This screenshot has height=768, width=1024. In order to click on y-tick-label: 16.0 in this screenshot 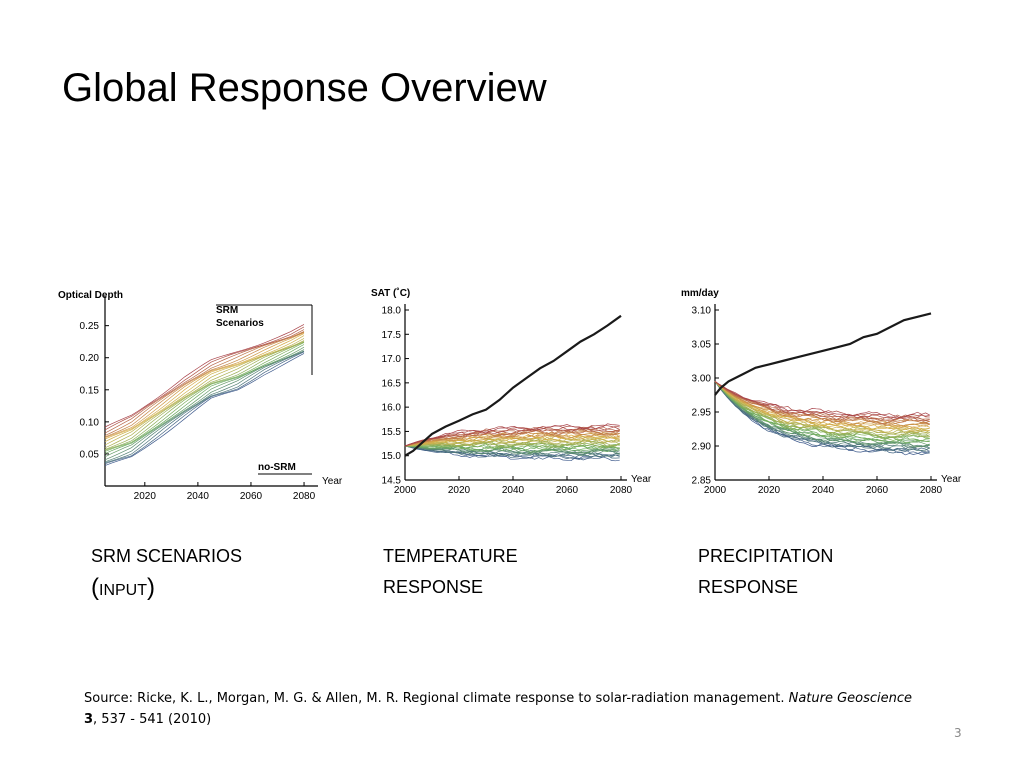, I will do `click(392, 408)`.